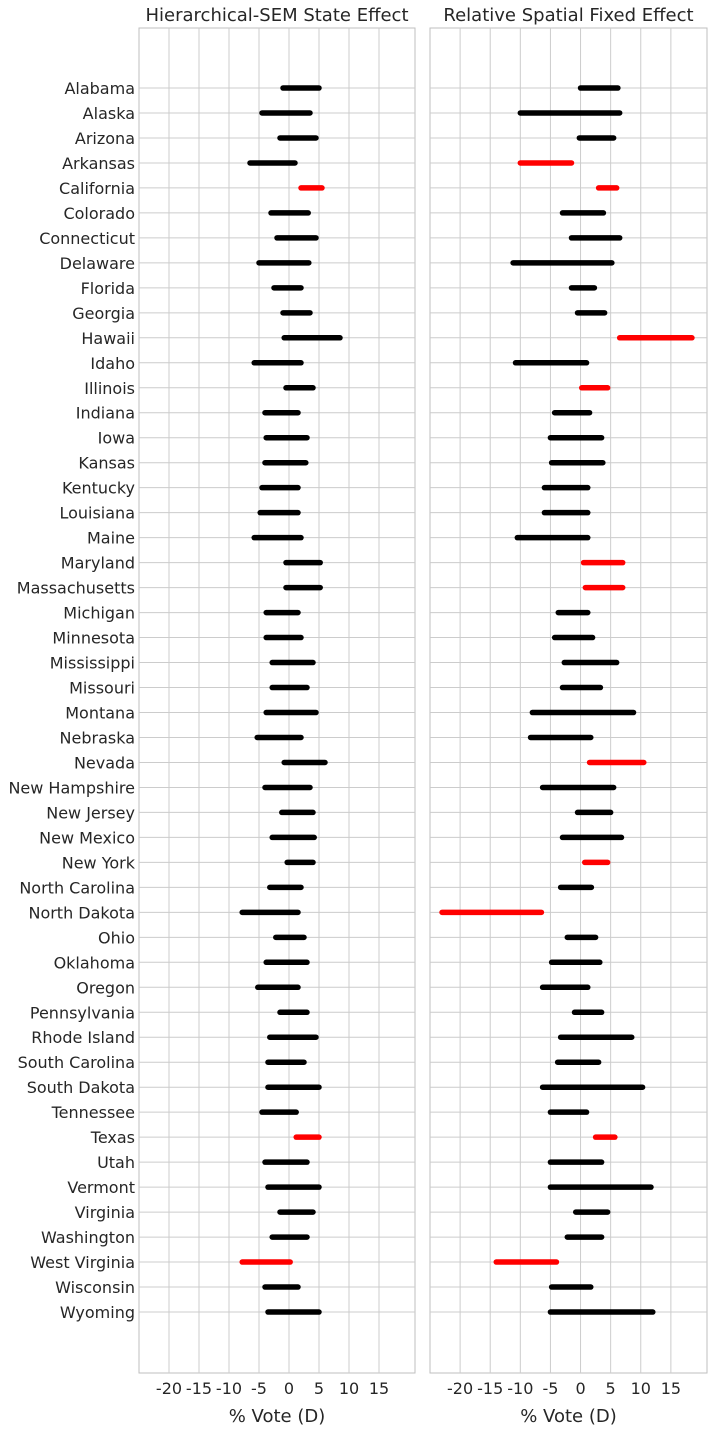  What do you see at coordinates (83, 1037) in the screenshot?
I see `y-tick-label-state: Rhode Island` at bounding box center [83, 1037].